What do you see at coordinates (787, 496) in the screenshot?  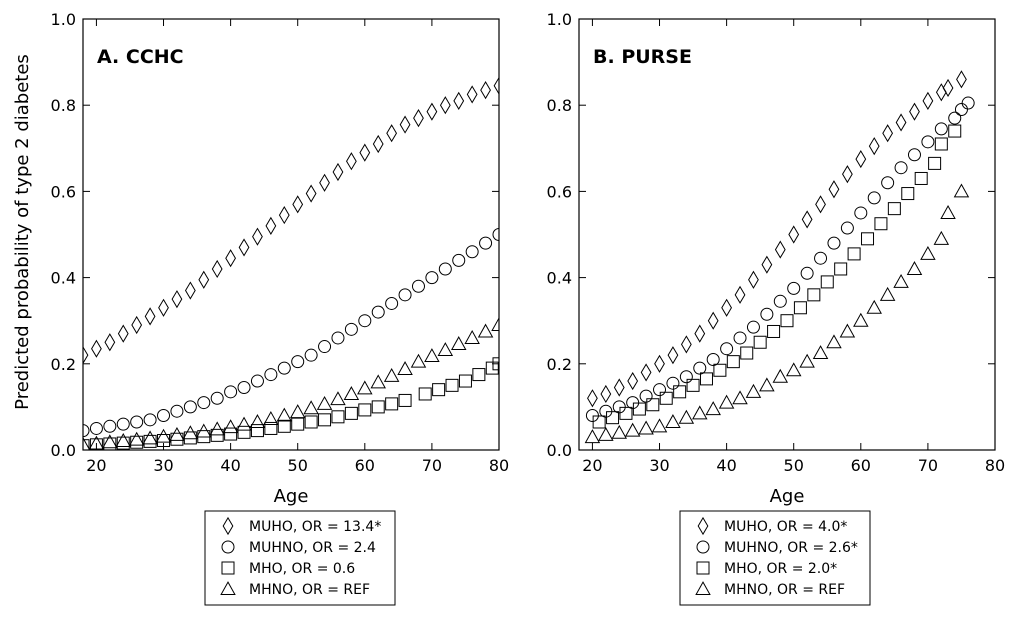 I see `x-axis-label-b: Age` at bounding box center [787, 496].